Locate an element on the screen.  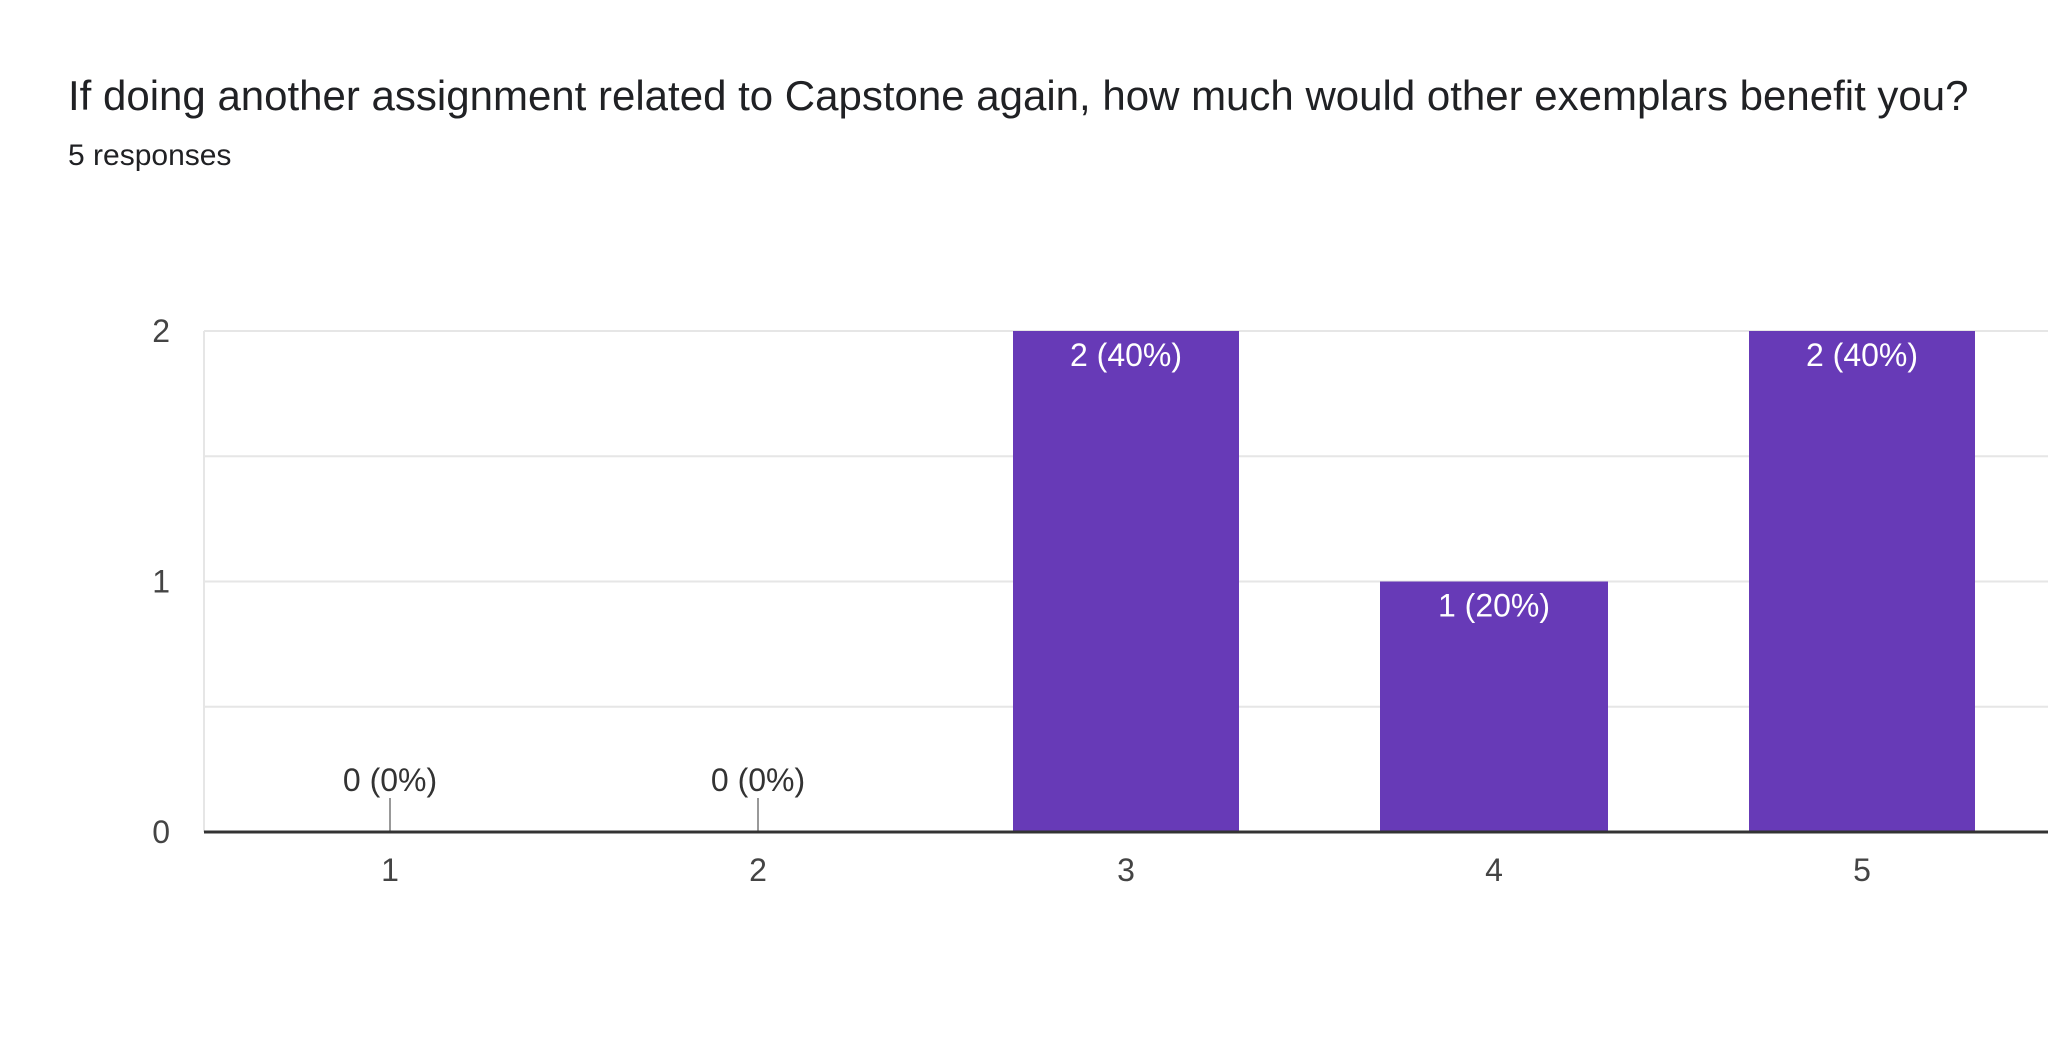
x-tick-label: 1 is located at coordinates (390, 870).